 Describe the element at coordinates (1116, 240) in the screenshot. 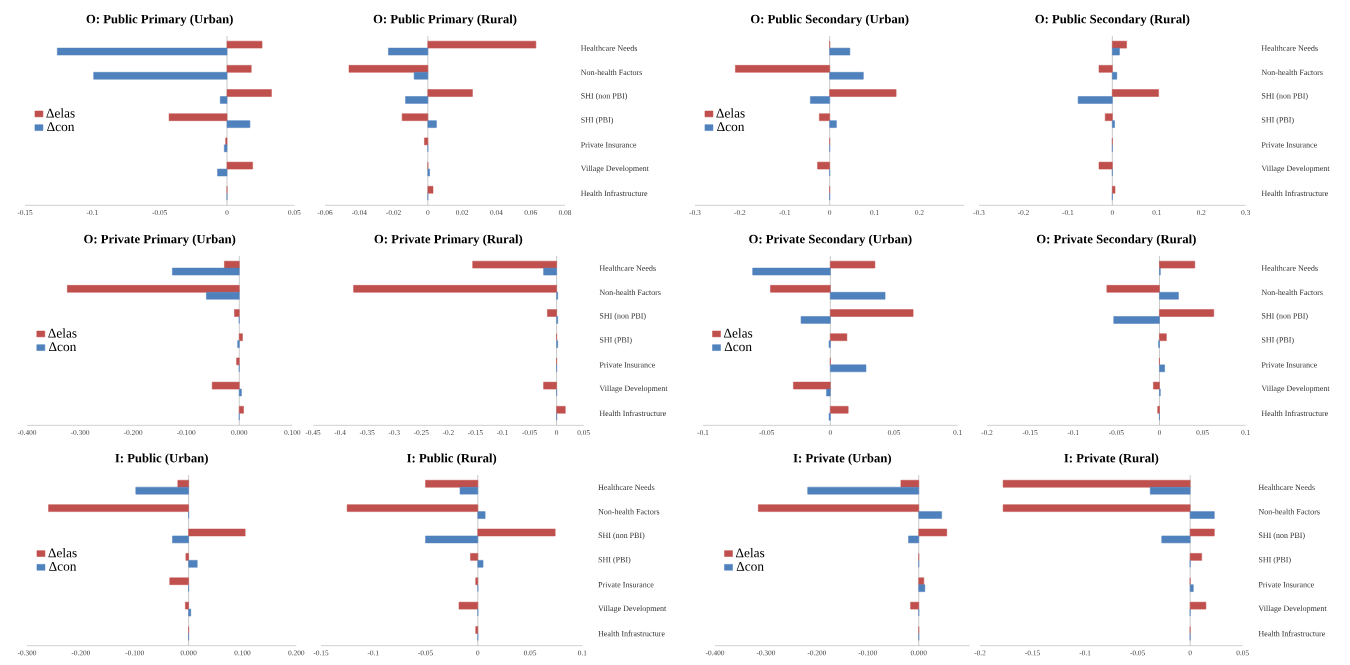

I see `chart-title: O: Private Secondary (Rural)` at that location.